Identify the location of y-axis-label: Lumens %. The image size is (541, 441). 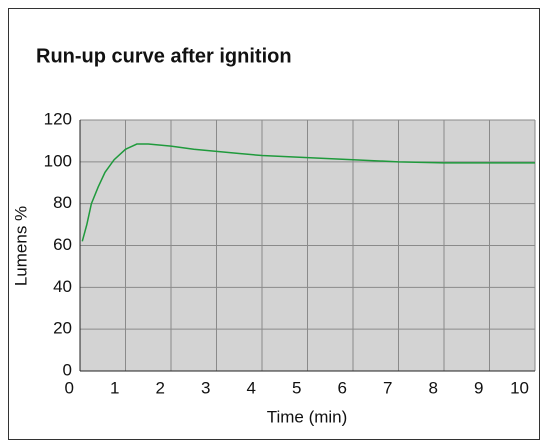
(20, 246).